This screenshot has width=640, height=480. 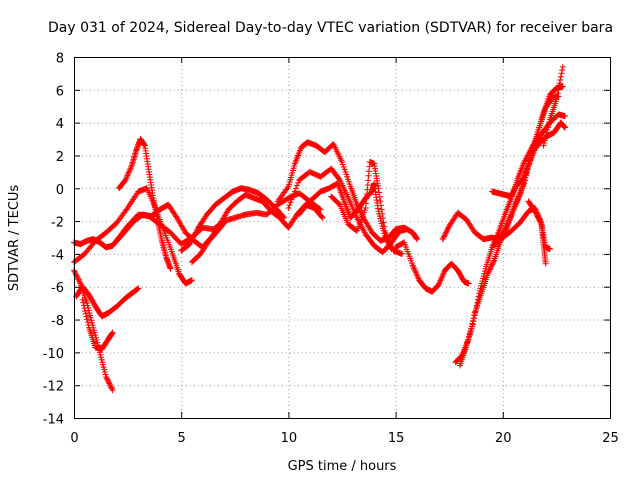 I want to click on x-tick-label: 5, so click(x=182, y=438).